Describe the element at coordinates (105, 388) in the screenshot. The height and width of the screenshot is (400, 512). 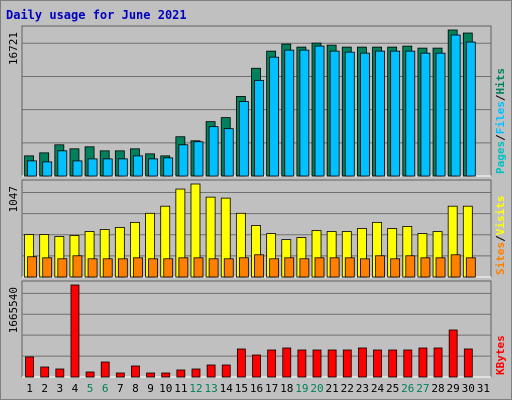
I see `x-tick-label: 6` at that location.